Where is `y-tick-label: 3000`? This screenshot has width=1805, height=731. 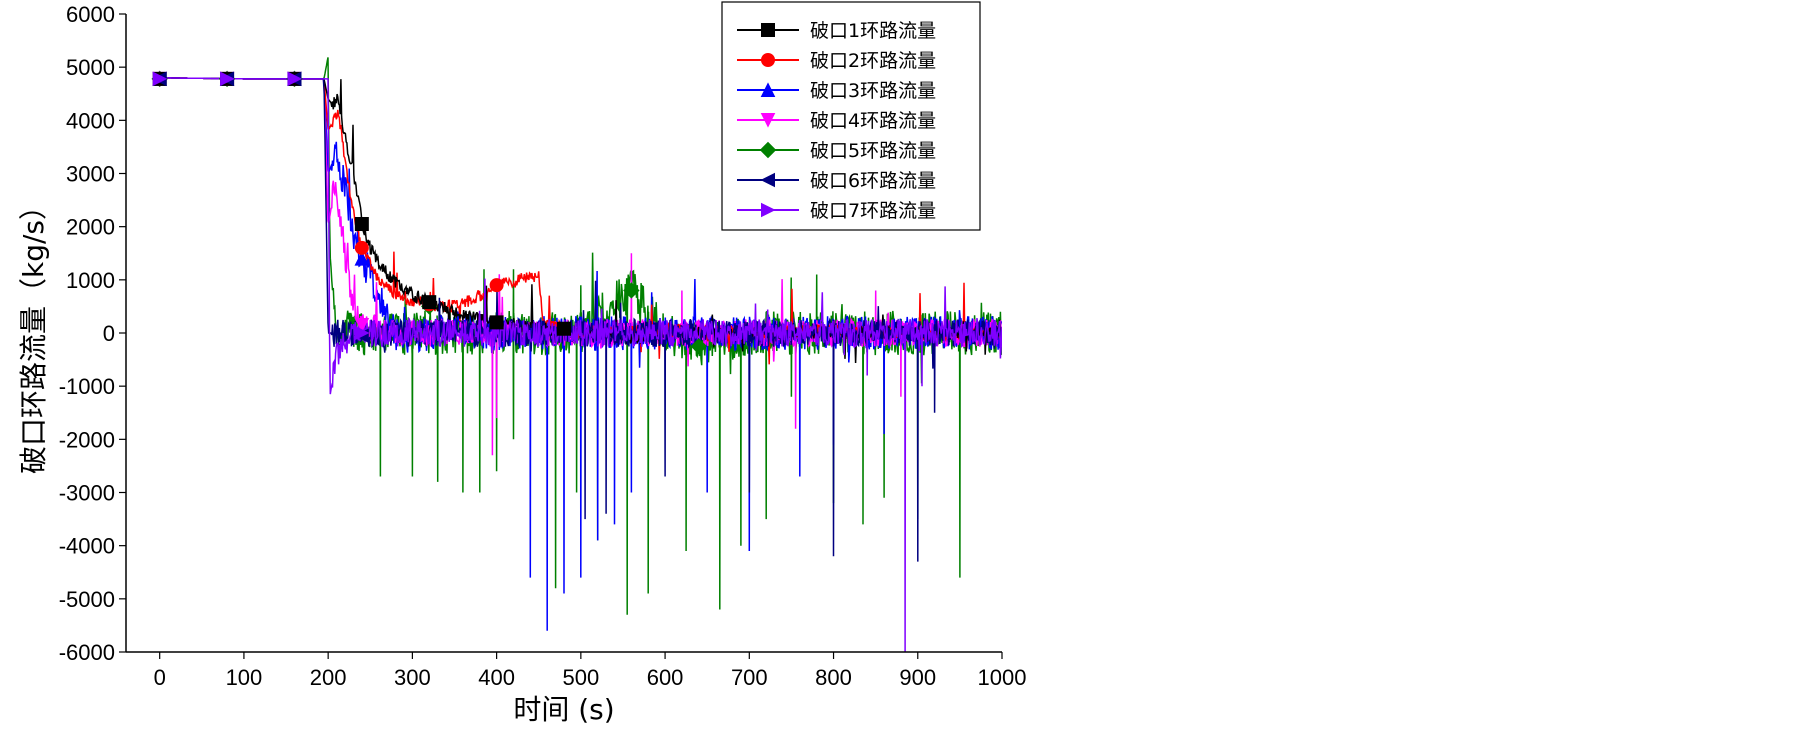
y-tick-label: 3000 is located at coordinates (90, 174).